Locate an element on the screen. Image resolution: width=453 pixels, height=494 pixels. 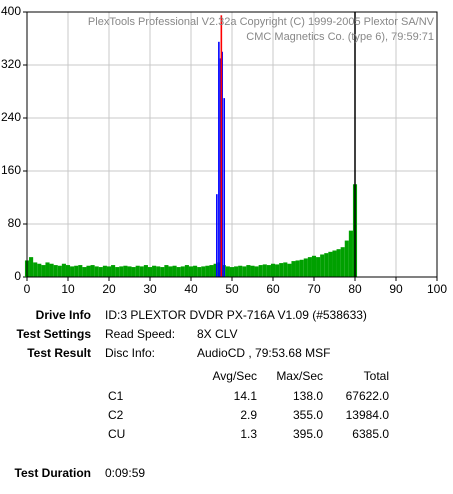
table-cell: 395.0 is located at coordinates (308, 434).